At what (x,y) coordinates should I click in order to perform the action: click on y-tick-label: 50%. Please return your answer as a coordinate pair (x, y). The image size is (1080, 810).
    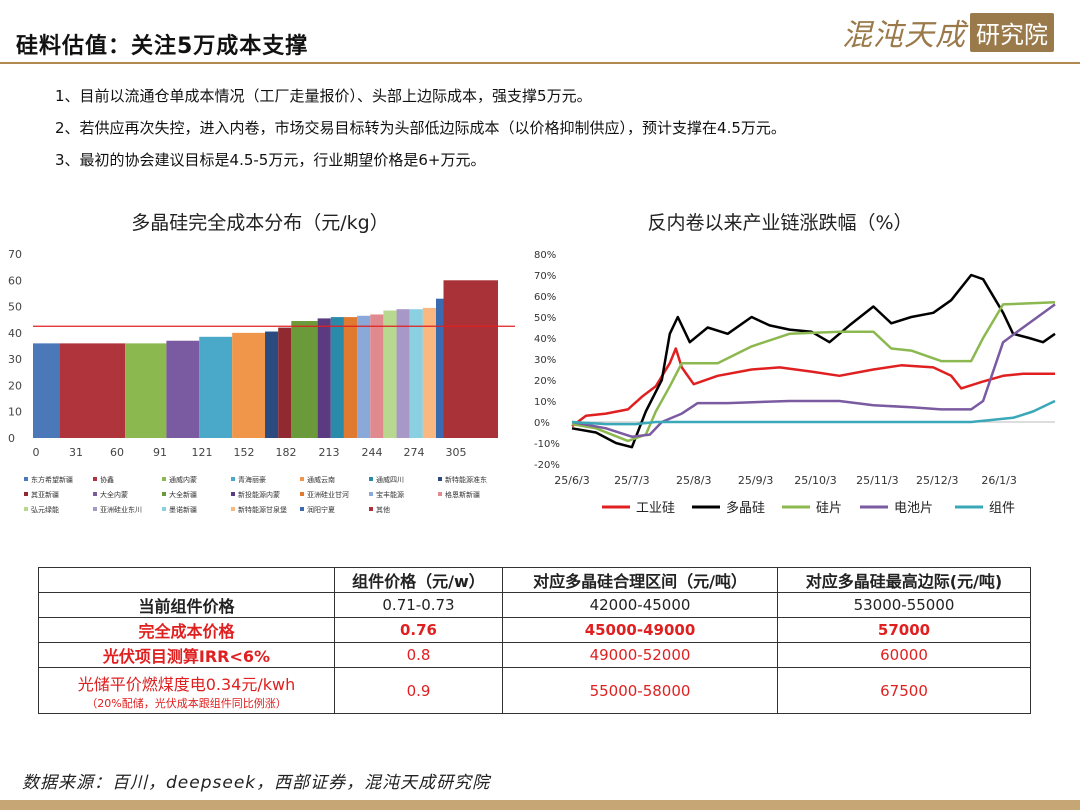
    Looking at the image, I should click on (545, 318).